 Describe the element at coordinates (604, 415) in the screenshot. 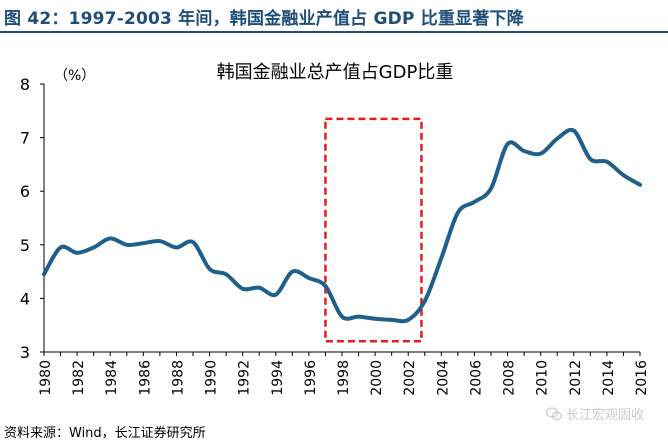

I see `watermark-text: 长江宏观固收` at that location.